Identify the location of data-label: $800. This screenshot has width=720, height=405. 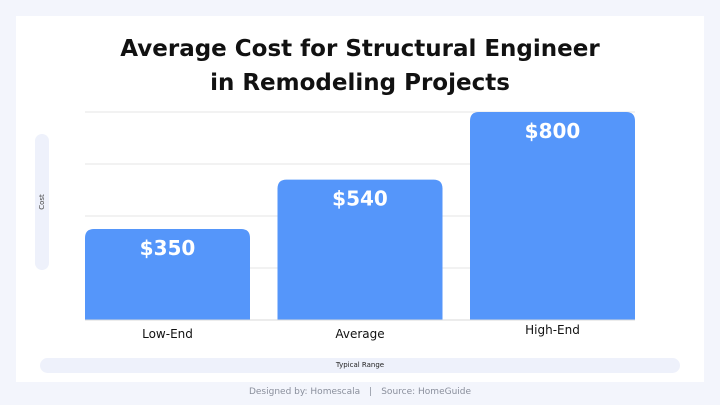
(553, 131).